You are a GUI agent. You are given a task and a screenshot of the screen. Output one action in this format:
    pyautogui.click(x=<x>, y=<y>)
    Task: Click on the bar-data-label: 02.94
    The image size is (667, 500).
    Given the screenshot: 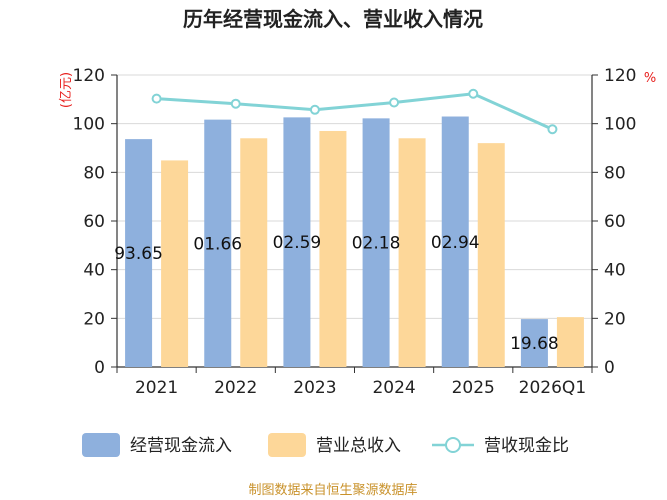 What is the action you would take?
    pyautogui.click(x=455, y=243)
    